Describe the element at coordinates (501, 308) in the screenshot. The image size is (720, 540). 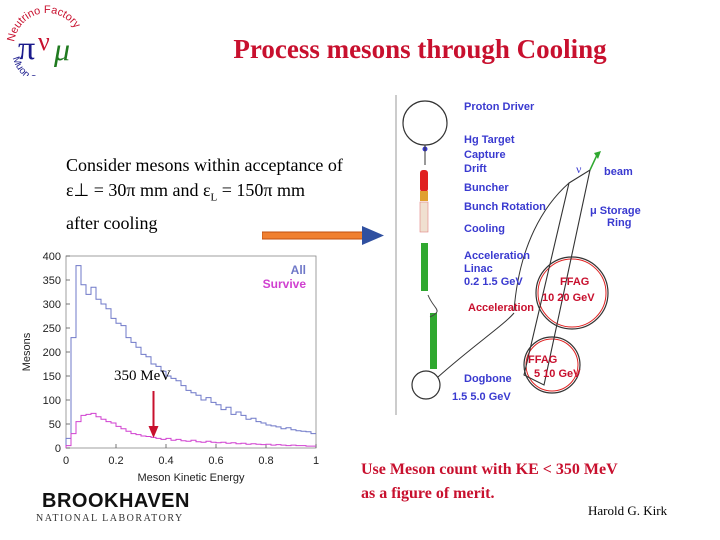
I see `label-acceleration-2: Acceleration` at that location.